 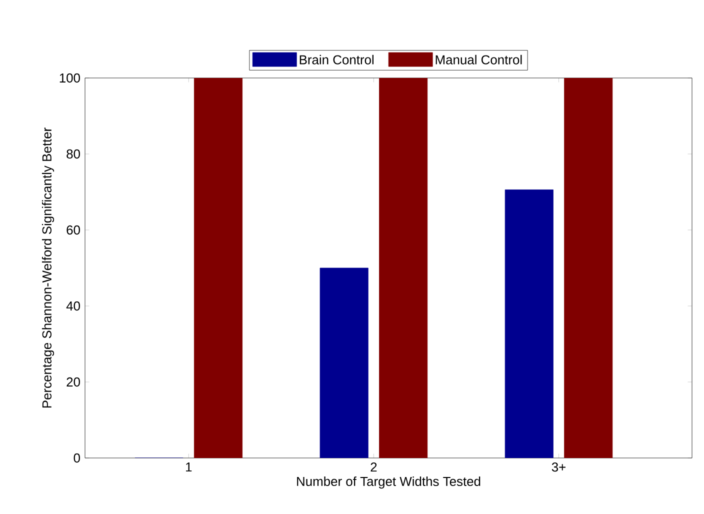 What do you see at coordinates (73, 382) in the screenshot?
I see `y-tick-label: 20` at bounding box center [73, 382].